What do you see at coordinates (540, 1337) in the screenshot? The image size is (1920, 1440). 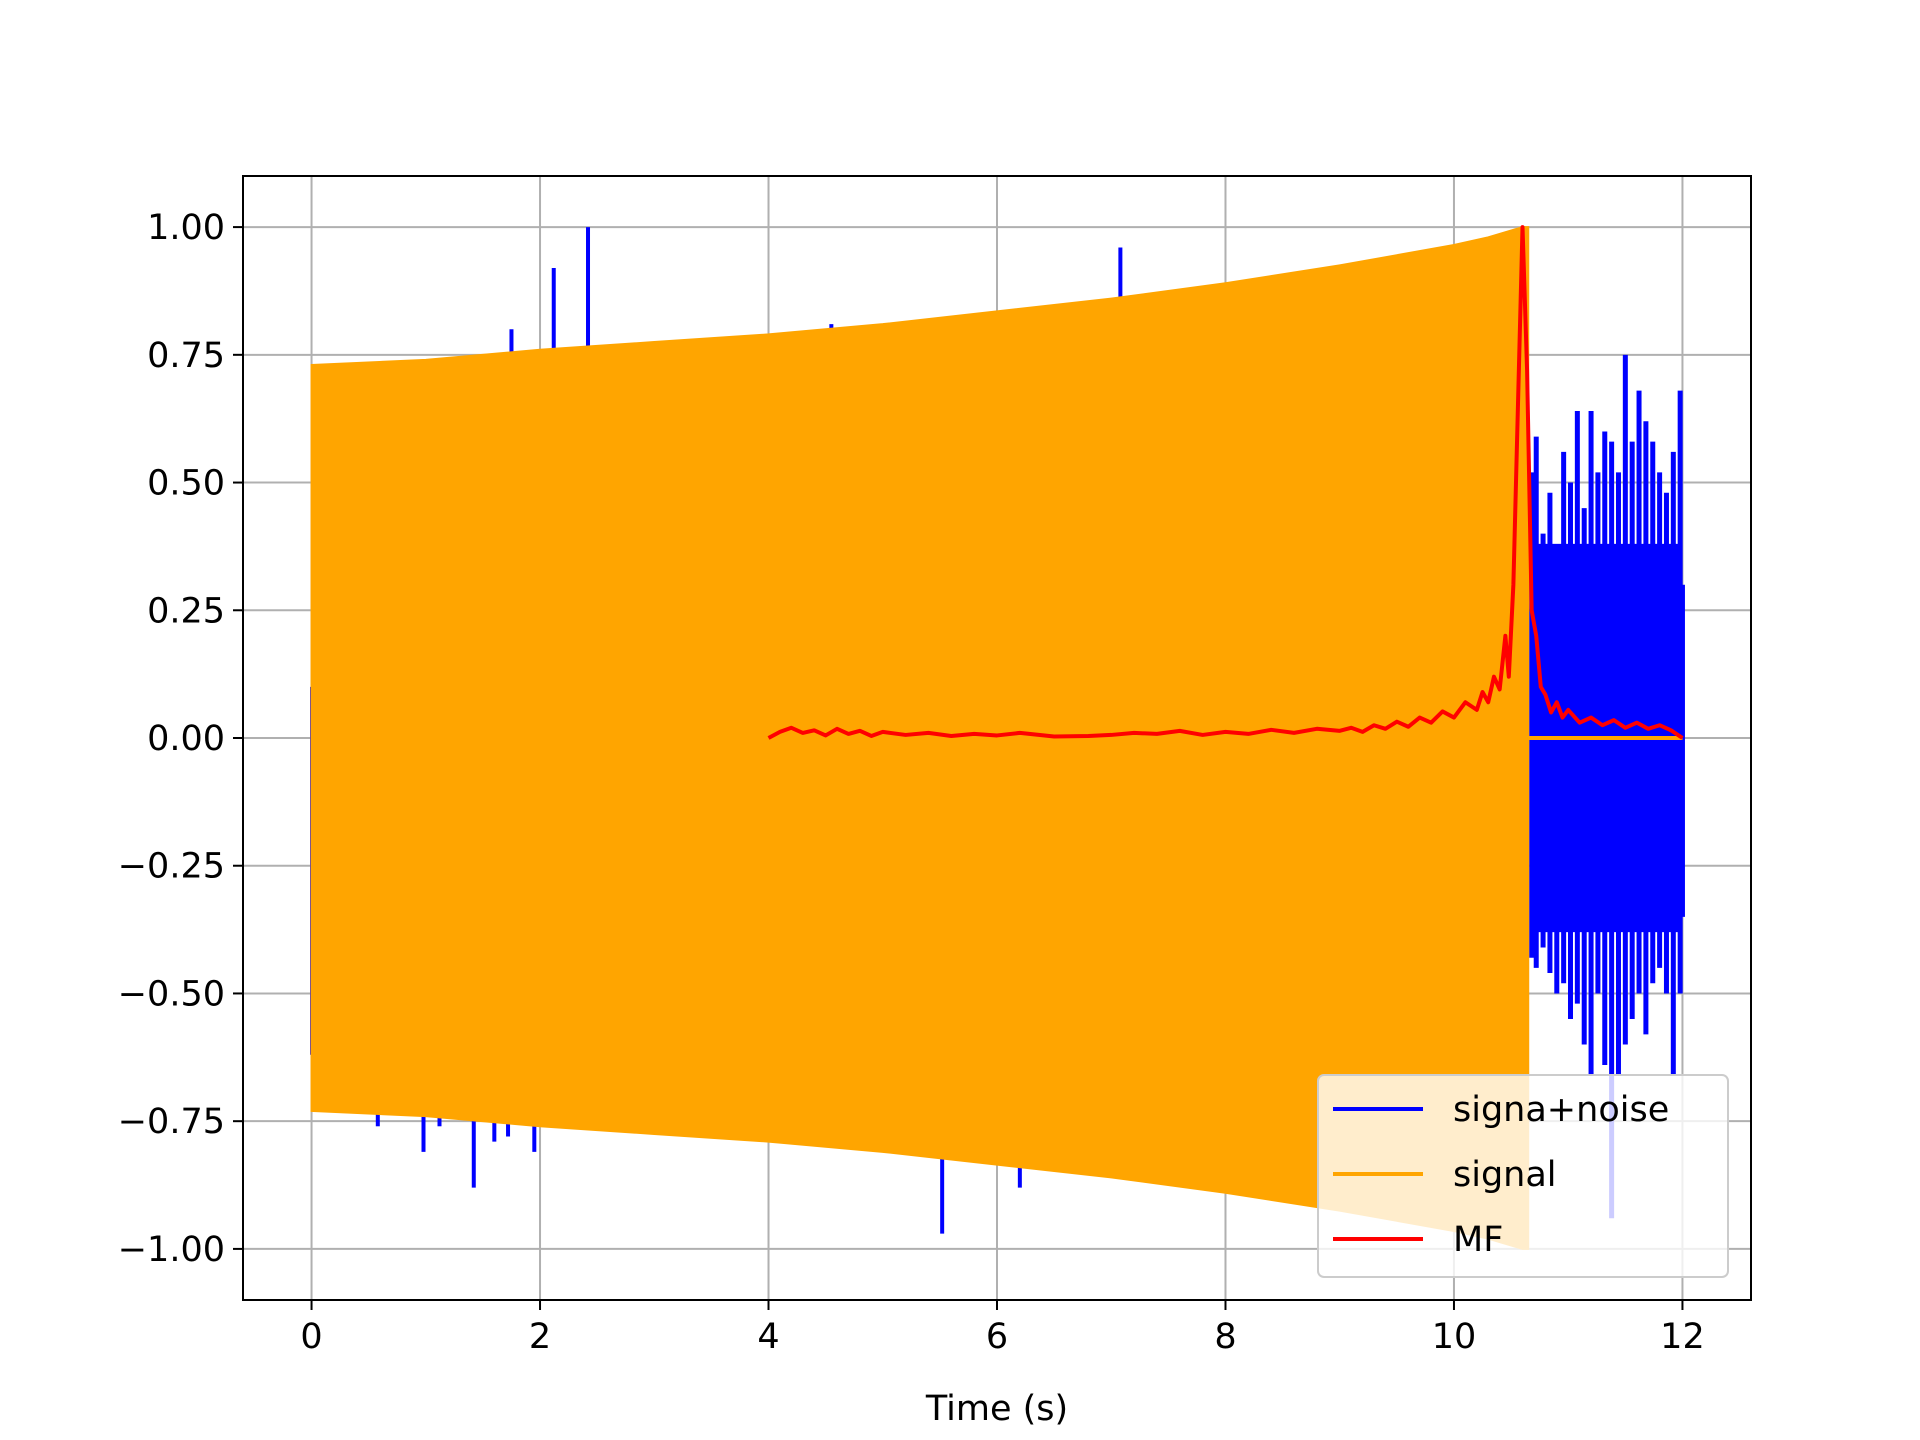 I see `x-tick-label: 2` at bounding box center [540, 1337].